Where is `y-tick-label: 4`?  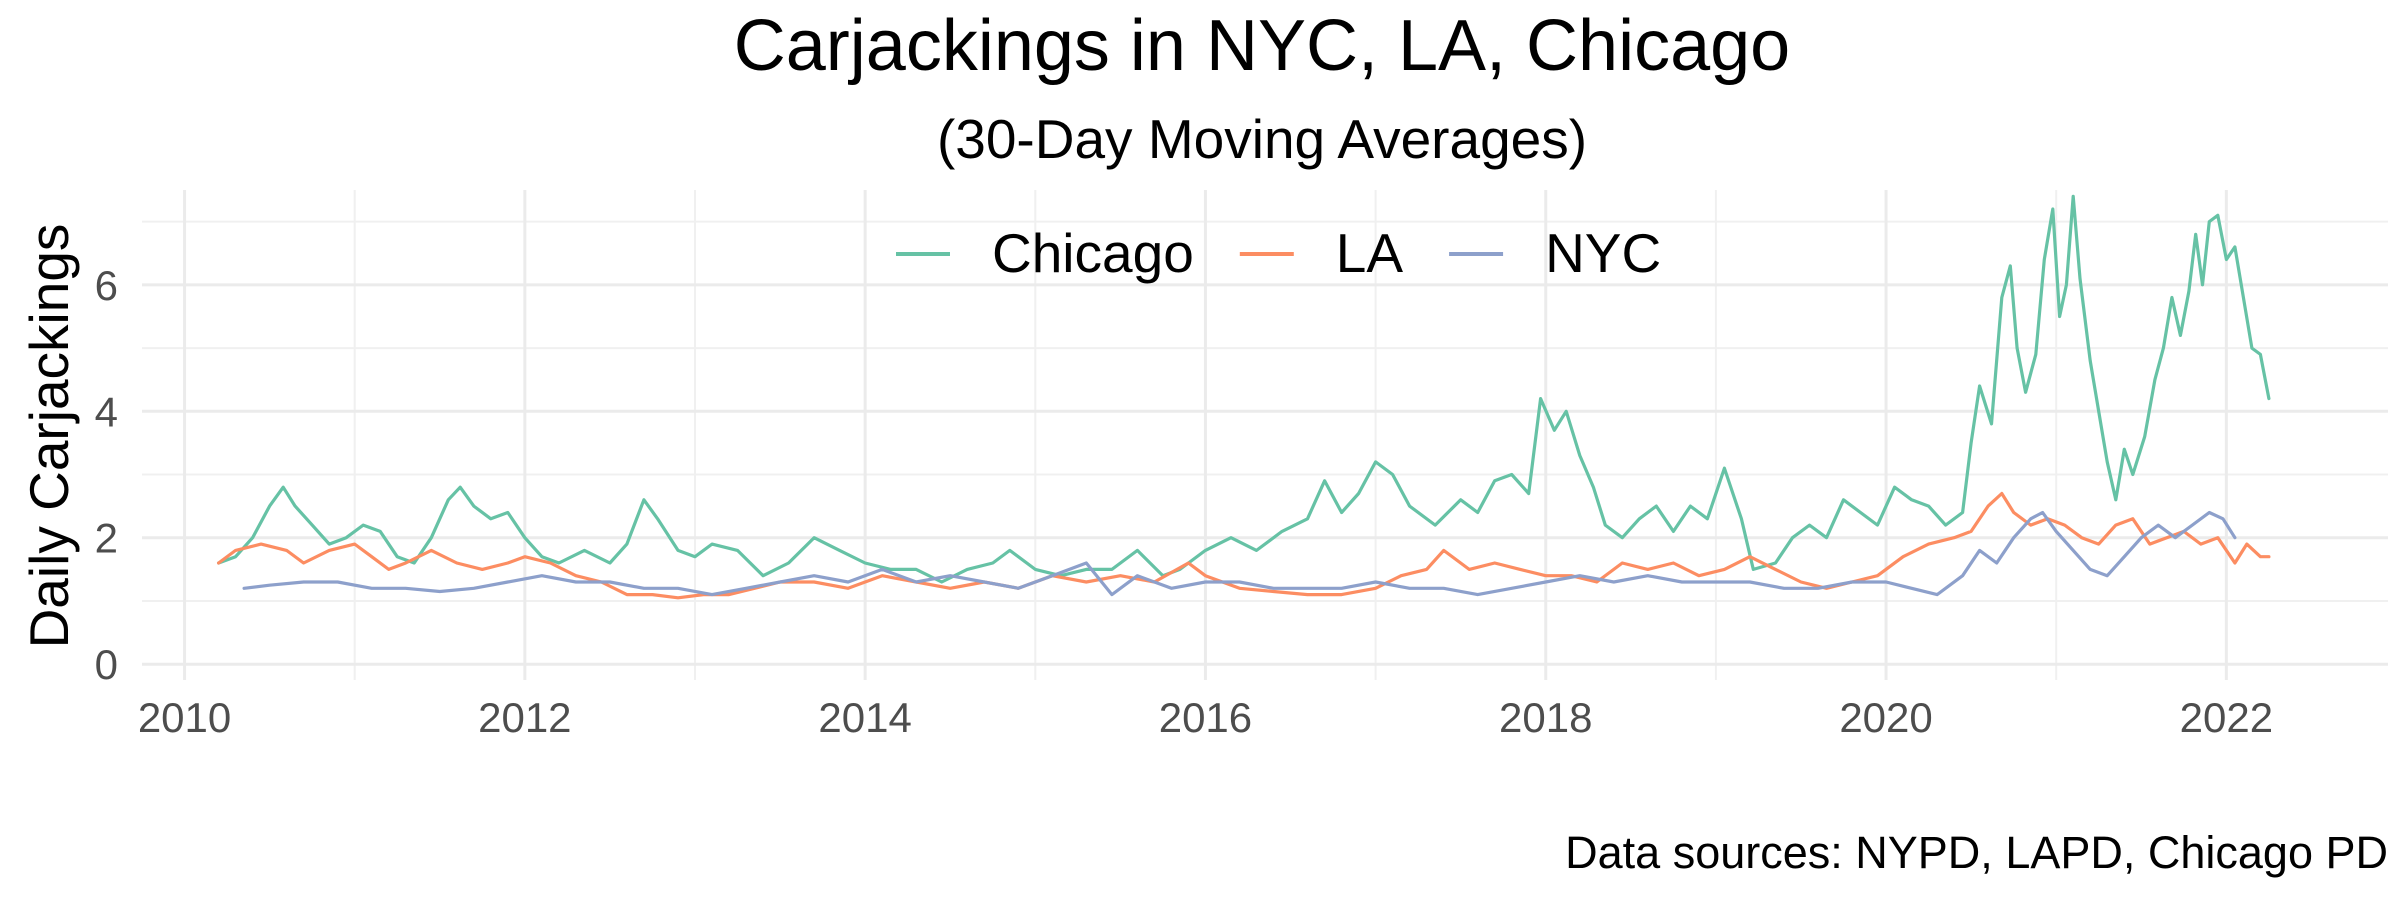 y-tick-label: 4 is located at coordinates (106, 411).